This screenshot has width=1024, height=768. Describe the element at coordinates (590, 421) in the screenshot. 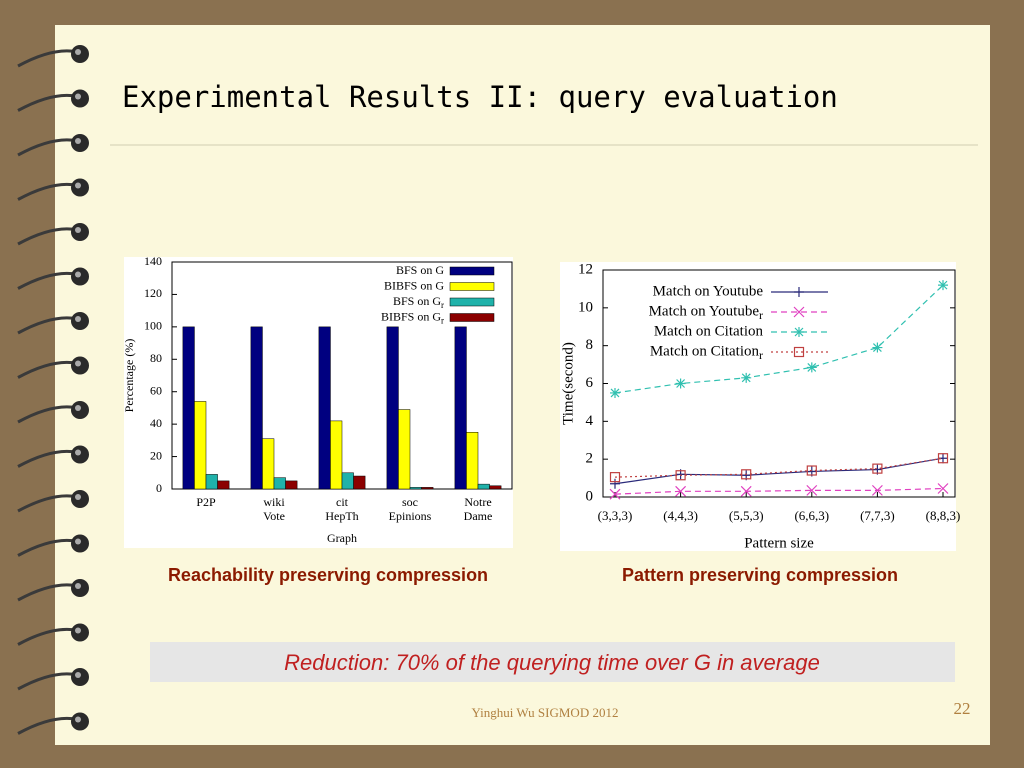

I see `y-tick-label: 4` at that location.